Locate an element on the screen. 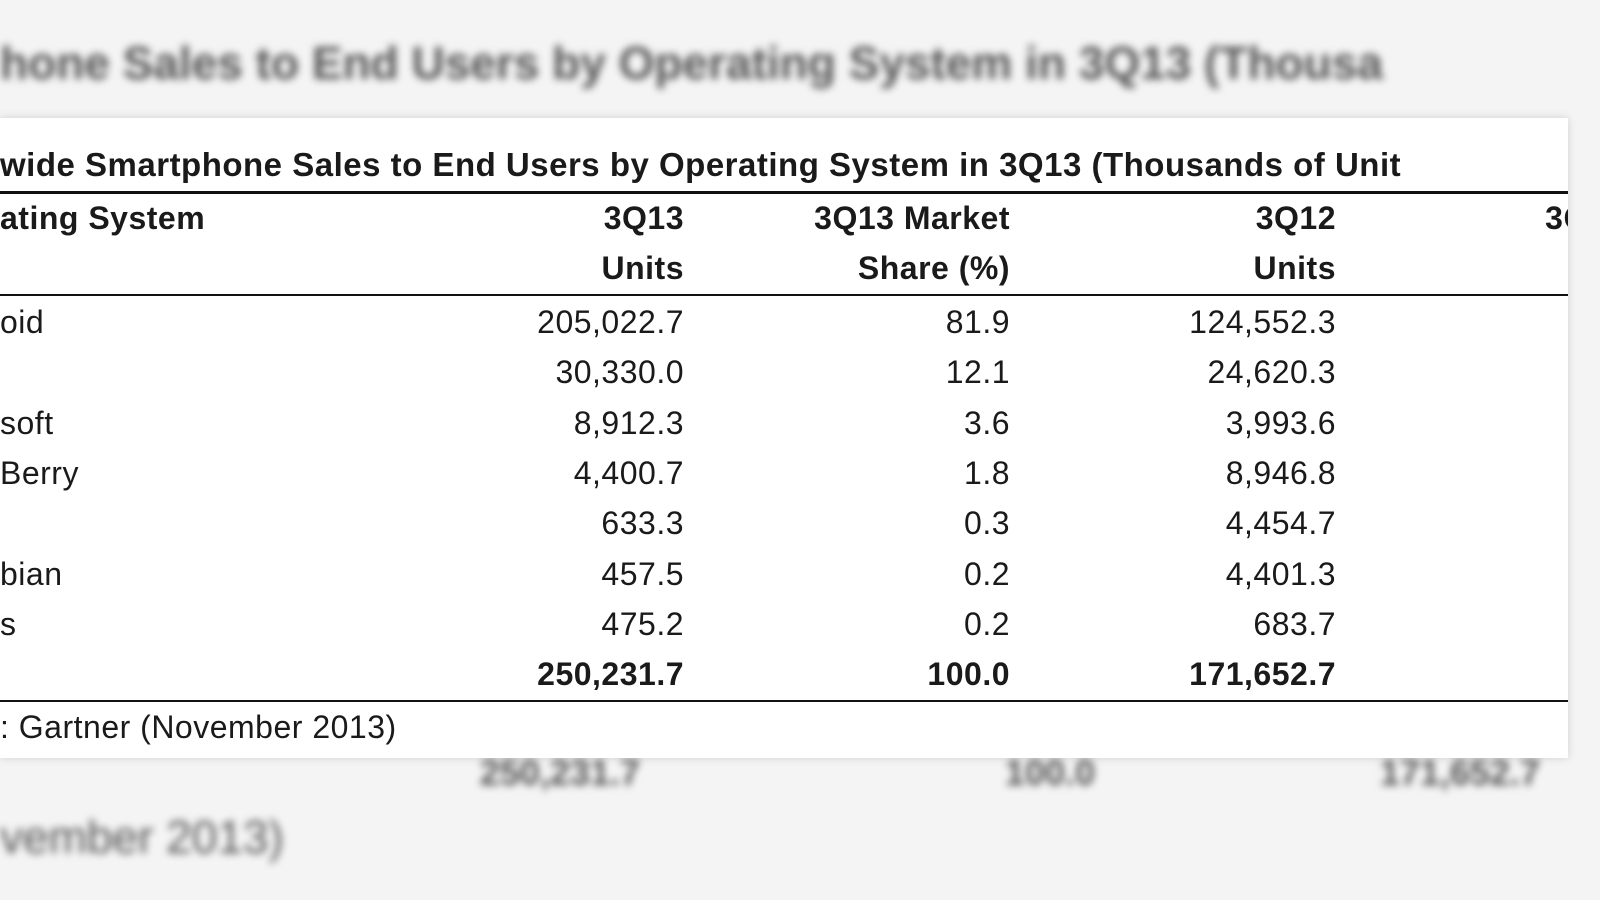 The height and width of the screenshot is (900, 1600). column-header: 3Q13 is located at coordinates (643, 218).